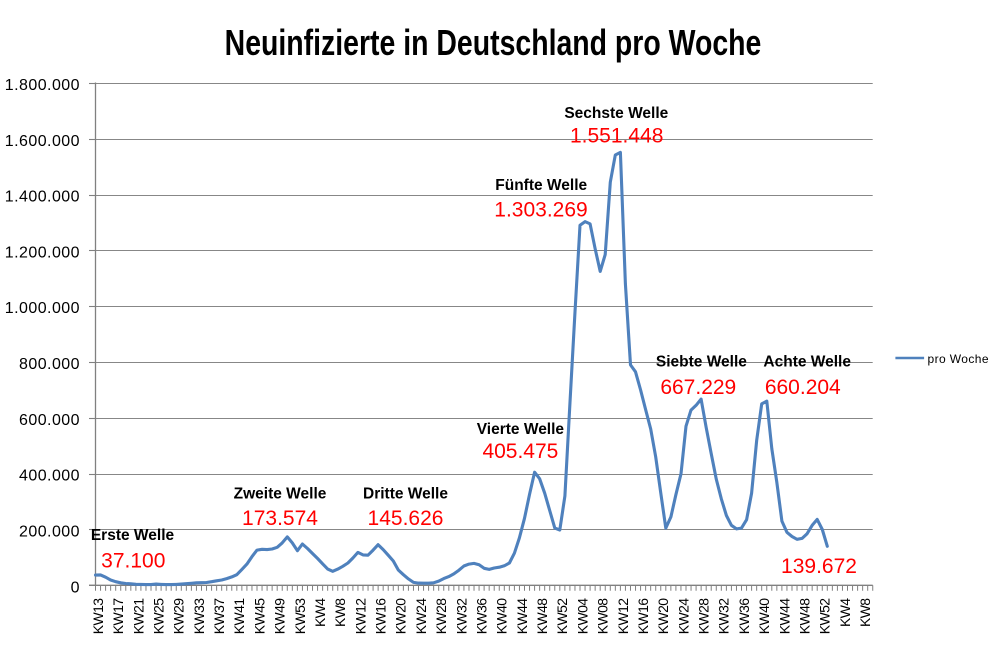  Describe the element at coordinates (698, 387) in the screenshot. I see `svg-text: 667.229` at that location.